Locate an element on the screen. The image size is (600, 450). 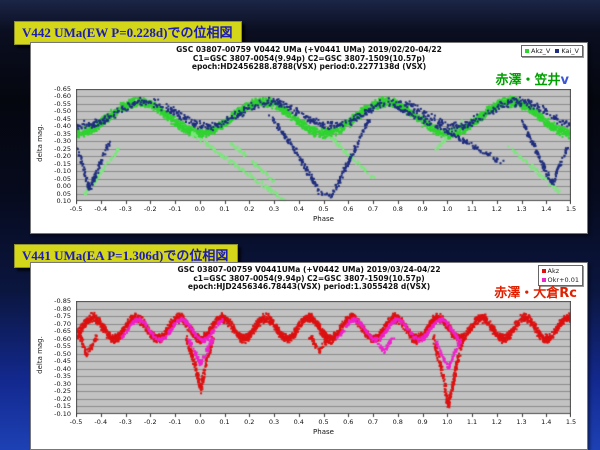
legend-label: Okr+0.01 is located at coordinates (563, 280).